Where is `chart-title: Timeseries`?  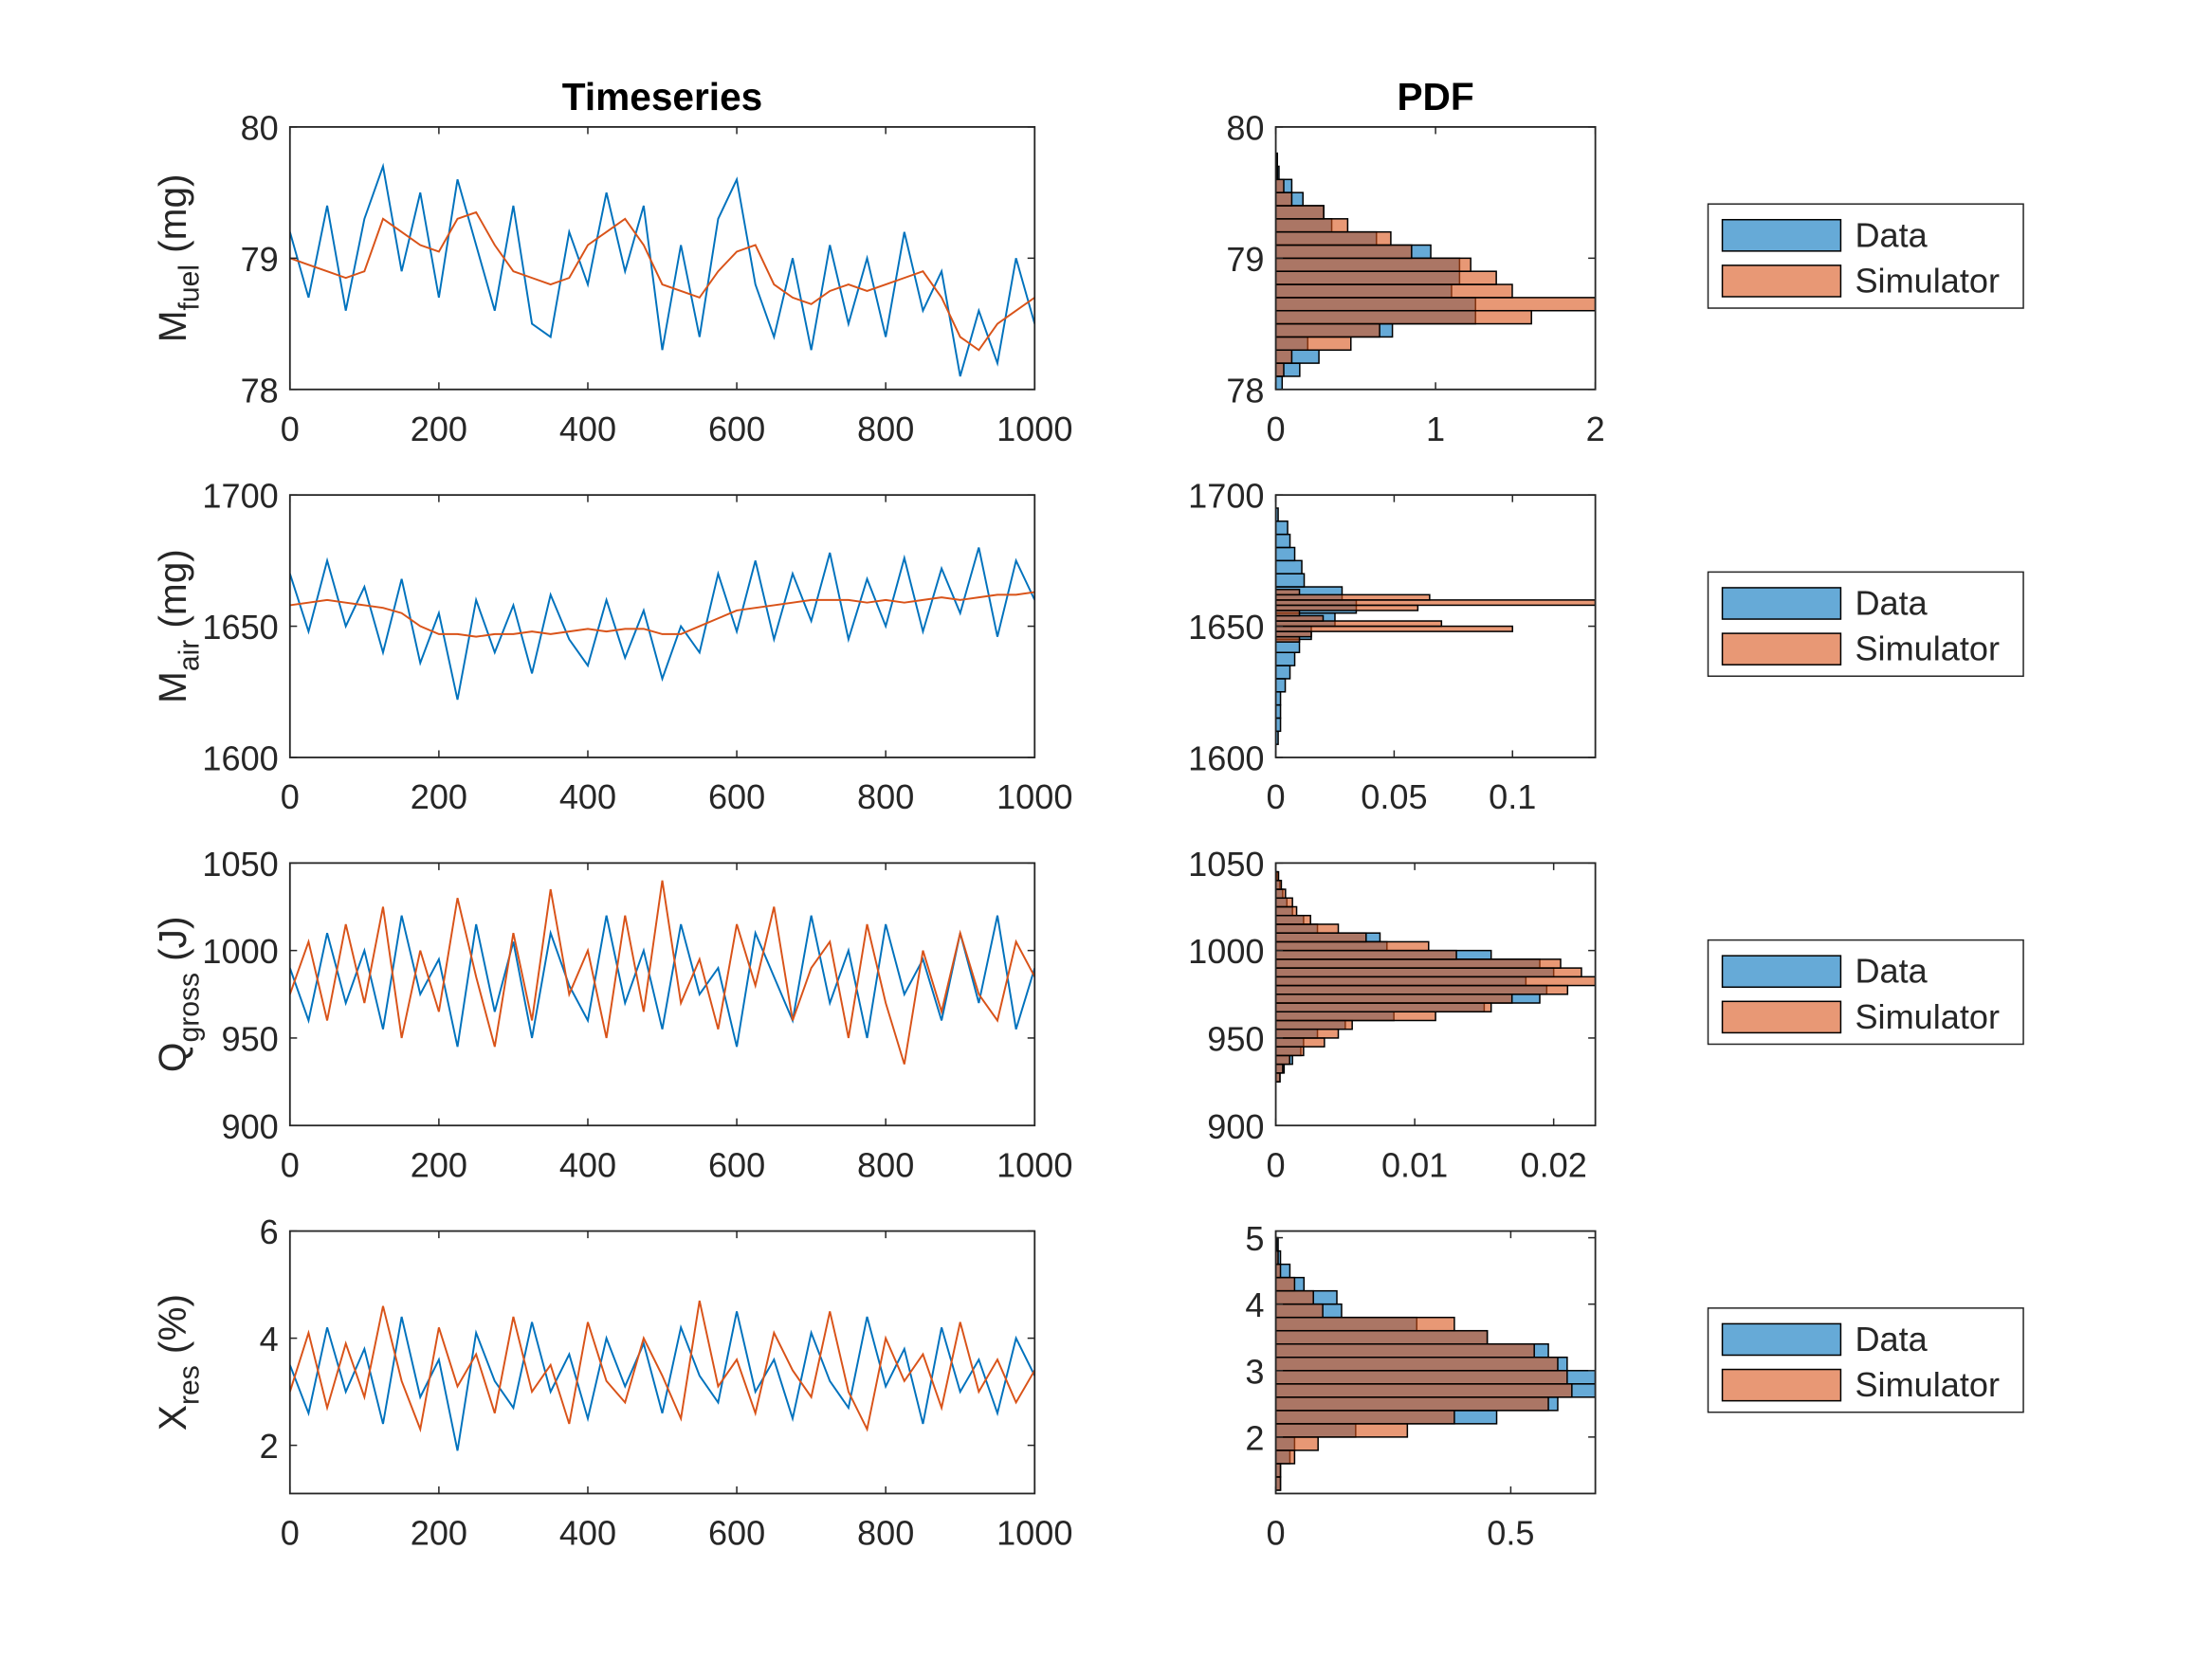
chart-title: Timeseries is located at coordinates (662, 96).